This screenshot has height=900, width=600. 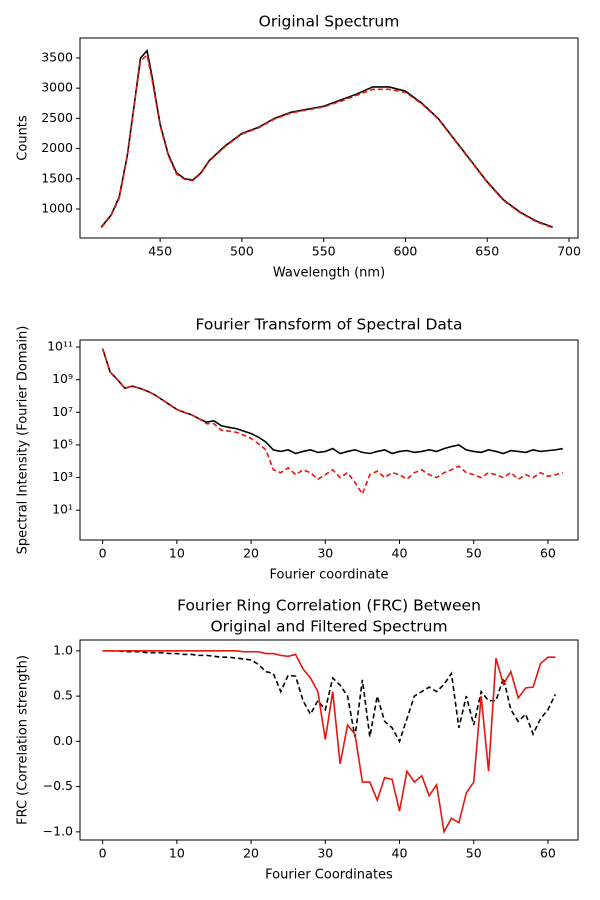 I want to click on plot-area, so click(x=332, y=422).